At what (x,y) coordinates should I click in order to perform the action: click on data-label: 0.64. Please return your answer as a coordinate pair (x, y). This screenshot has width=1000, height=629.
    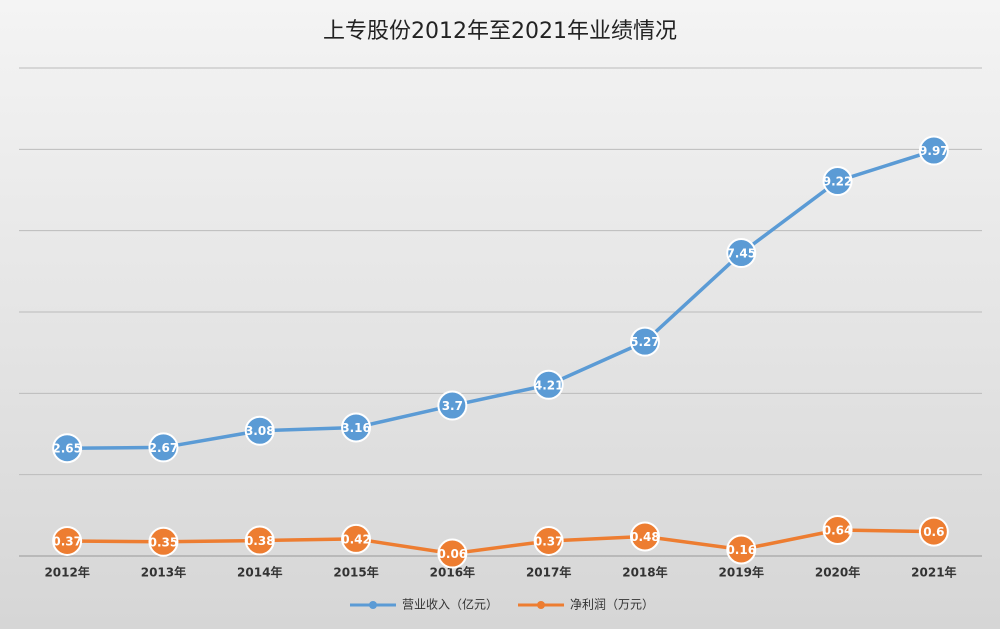
    Looking at the image, I should click on (838, 530).